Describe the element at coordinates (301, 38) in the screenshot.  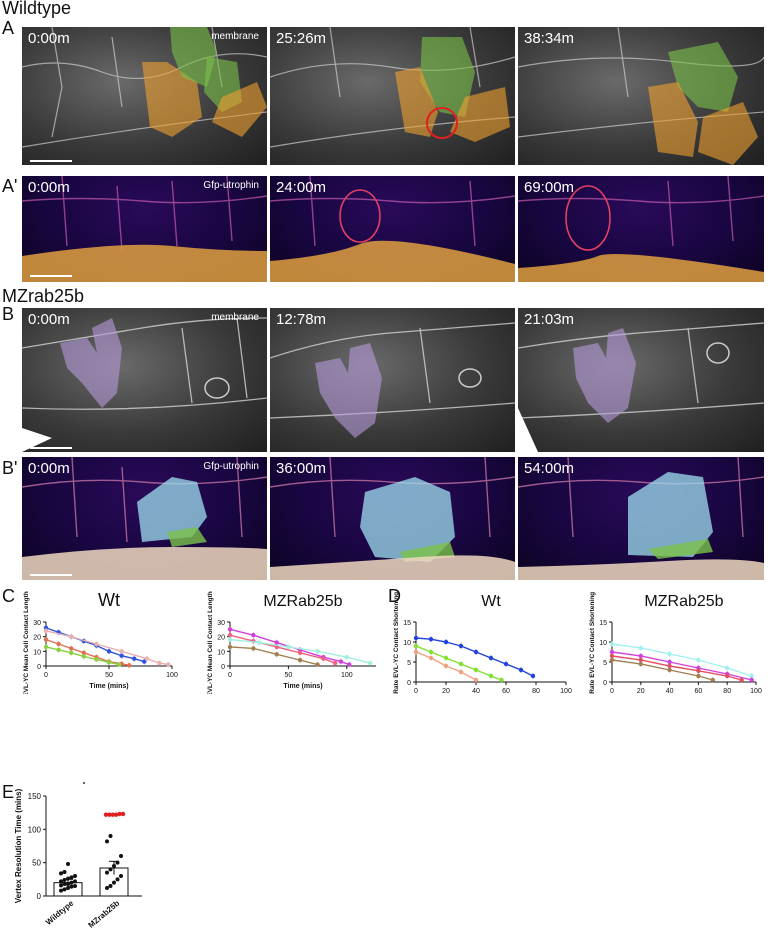
I see `timestamp: 25:26m` at that location.